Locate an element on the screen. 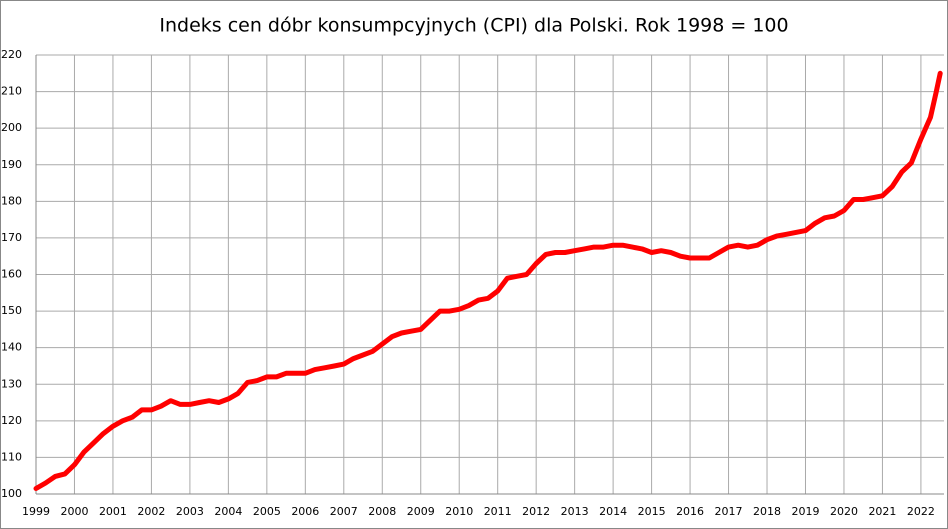  y-tick-label: 160 is located at coordinates (11, 274).